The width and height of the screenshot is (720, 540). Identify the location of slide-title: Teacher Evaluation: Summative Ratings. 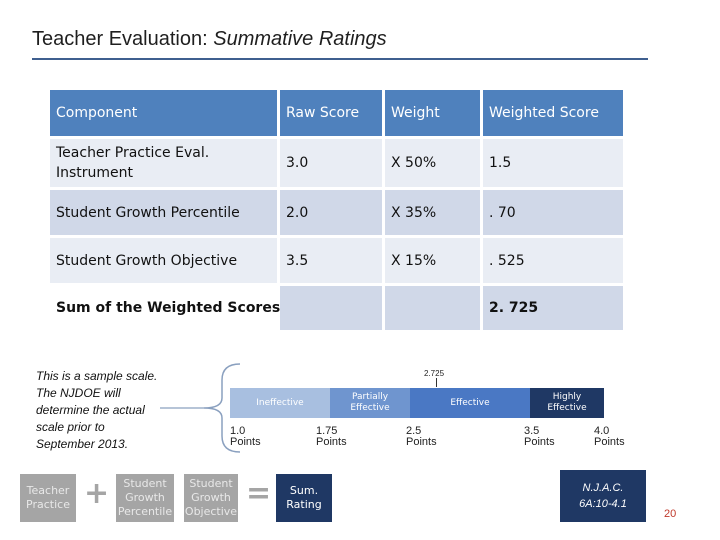
(209, 39).